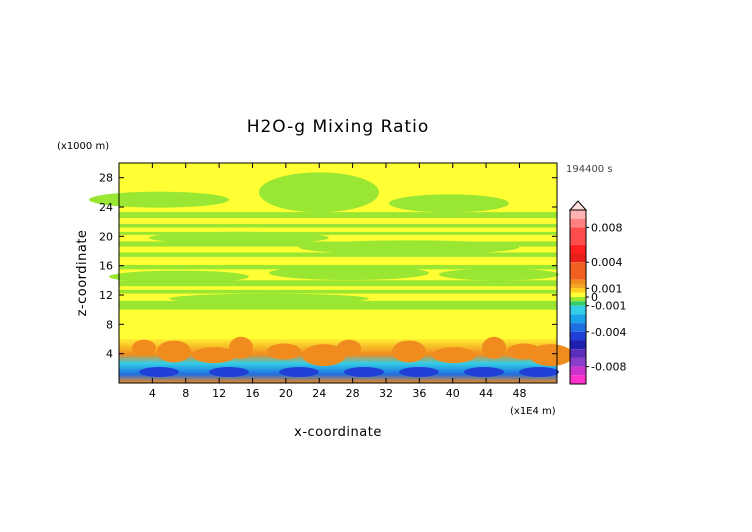  What do you see at coordinates (286, 393) in the screenshot?
I see `x-tick-label: 20` at bounding box center [286, 393].